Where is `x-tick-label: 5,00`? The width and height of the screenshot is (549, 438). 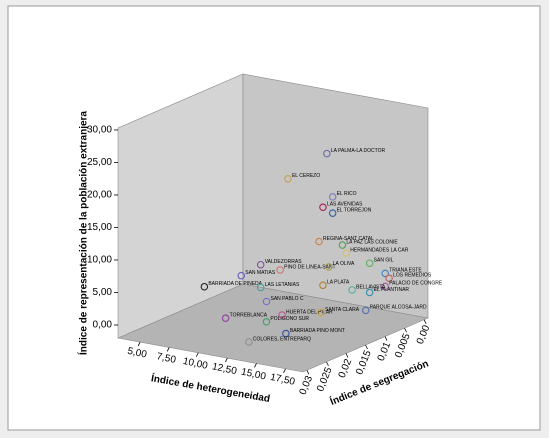
x-tick-label: 5,00 is located at coordinates (137, 353).